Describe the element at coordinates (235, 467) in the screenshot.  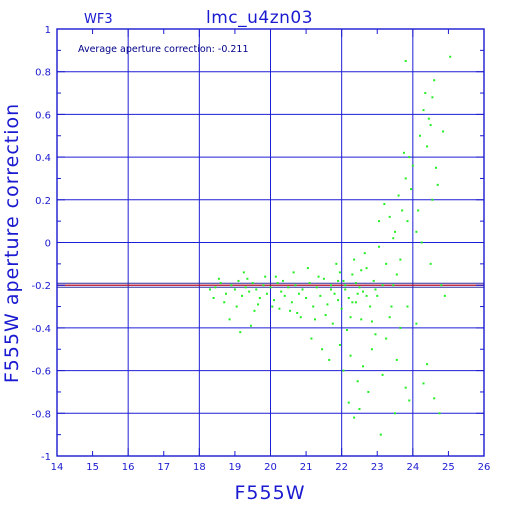
I see `x-tick-label: 19` at that location.